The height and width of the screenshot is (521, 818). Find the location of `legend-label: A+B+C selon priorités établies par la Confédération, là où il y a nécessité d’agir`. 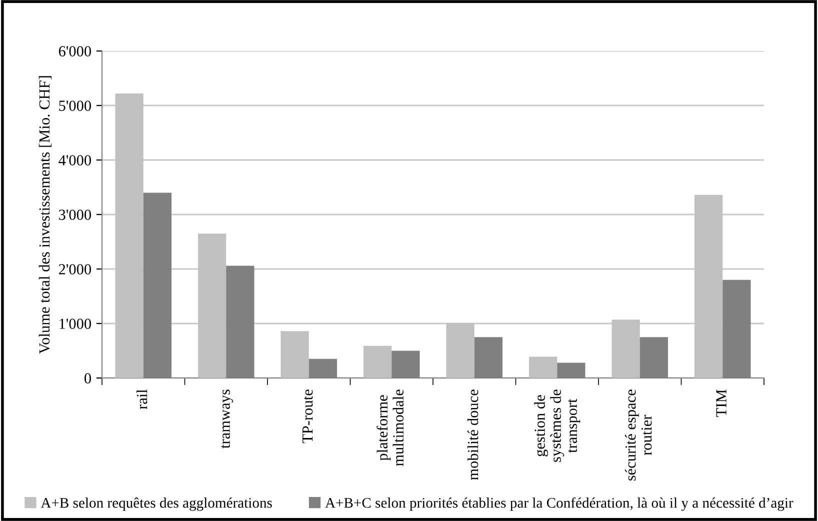

legend-label: A+B+C selon priorités établies par la Confédération, là où il y a nécessité d’agir is located at coordinates (559, 504).